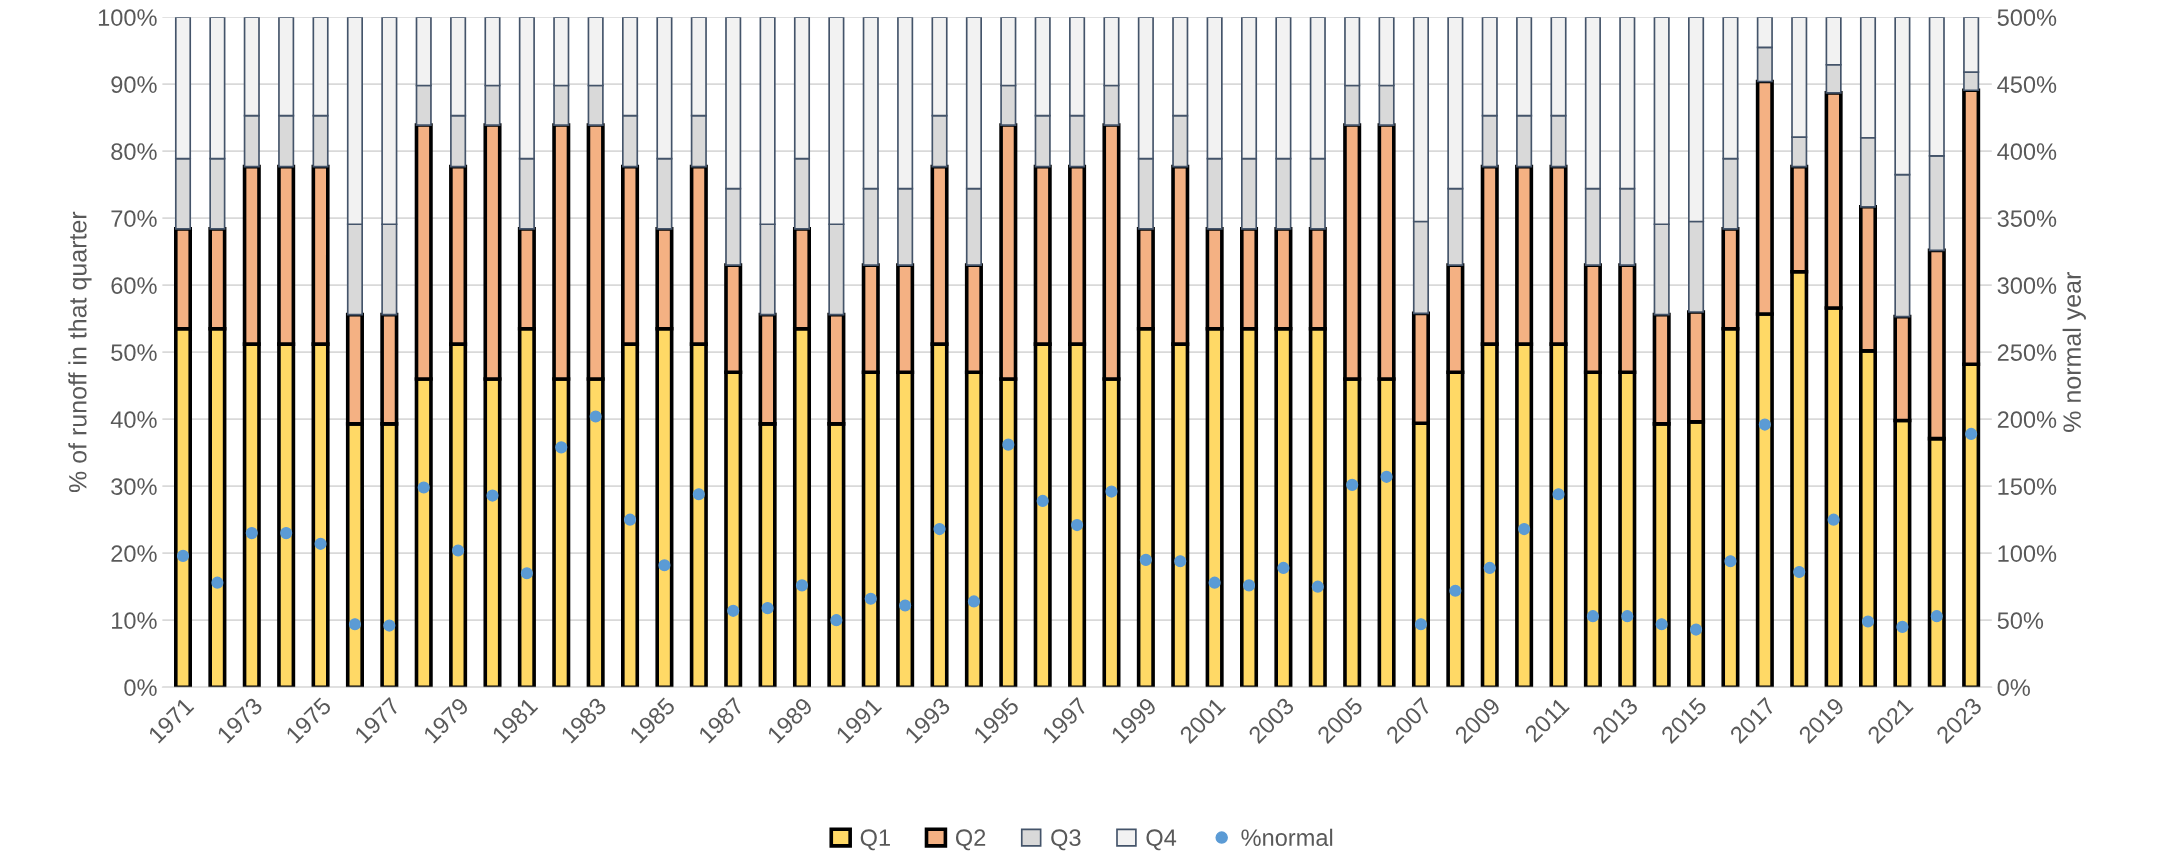 This screenshot has height=859, width=2165. Describe the element at coordinates (970, 840) in the screenshot. I see `legend-label: Q2` at that location.